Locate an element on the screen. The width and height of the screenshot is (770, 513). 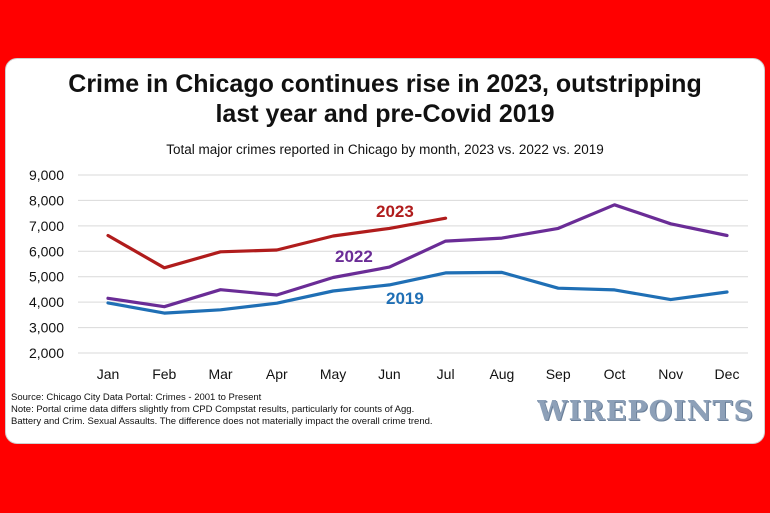
y-tick-label: 3,000 is located at coordinates (46, 328).